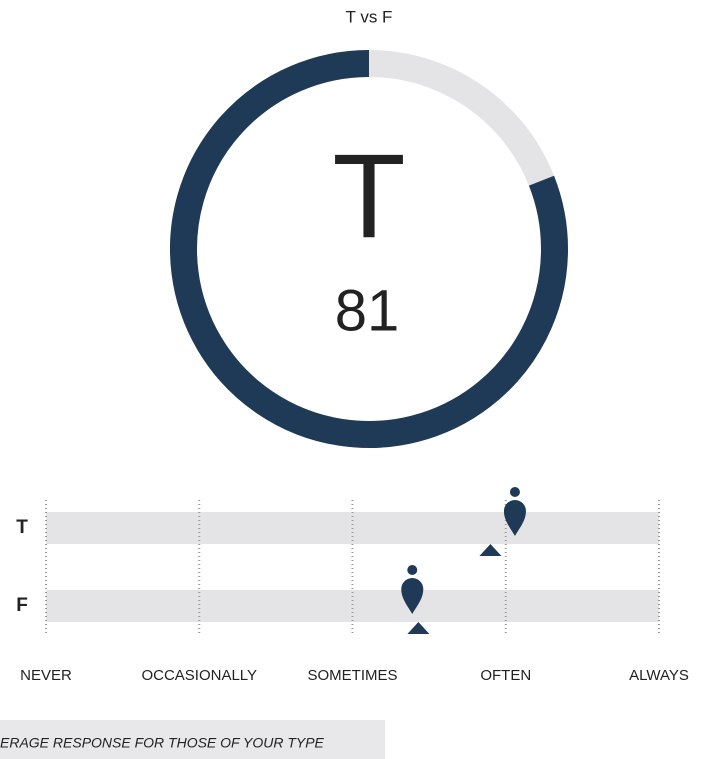 The width and height of the screenshot is (709, 759). Describe the element at coordinates (46, 675) in the screenshot. I see `x-tick-label: NEVER` at that location.